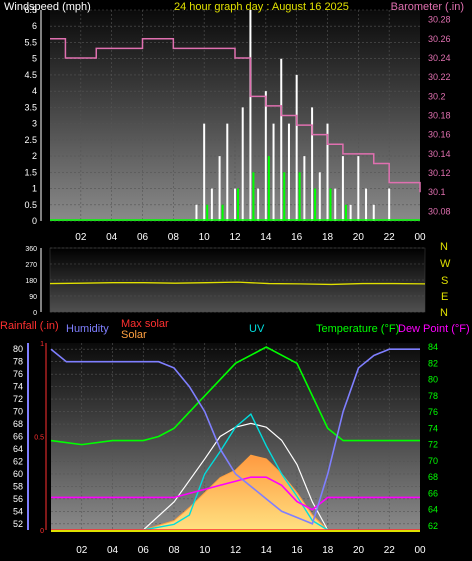 The height and width of the screenshot is (561, 472). I want to click on barometer-y-tick-label: 30.12, so click(439, 173).